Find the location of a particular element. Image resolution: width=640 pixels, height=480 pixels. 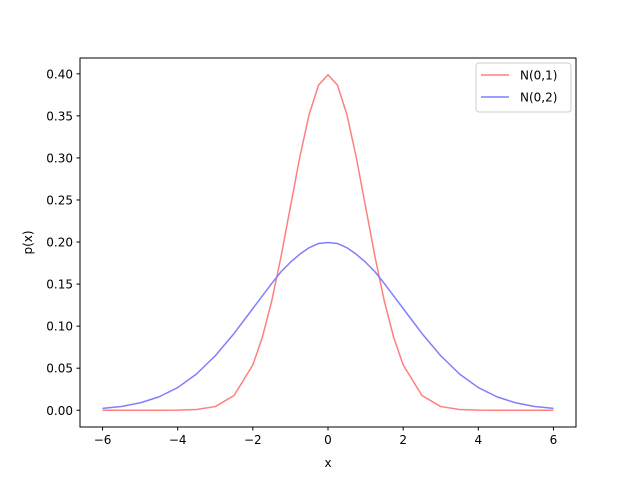

x-tick-label: 6 is located at coordinates (554, 440).